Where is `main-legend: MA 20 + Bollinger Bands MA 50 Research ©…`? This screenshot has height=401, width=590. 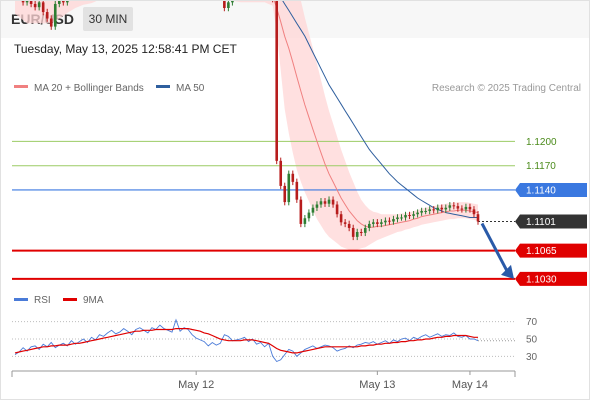
main-legend: MA 20 + Bollinger Bands MA 50 Research ©… is located at coordinates (297, 88).